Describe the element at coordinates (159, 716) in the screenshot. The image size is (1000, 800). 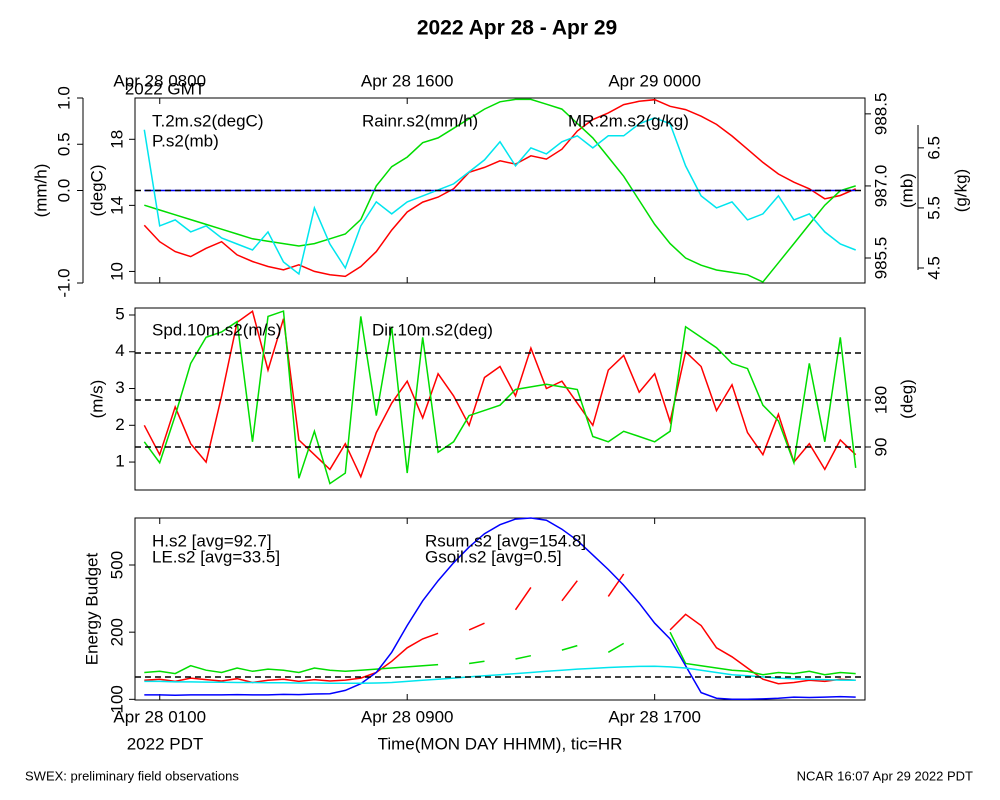
I see `x-tick-label: Apr 28 0100` at that location.